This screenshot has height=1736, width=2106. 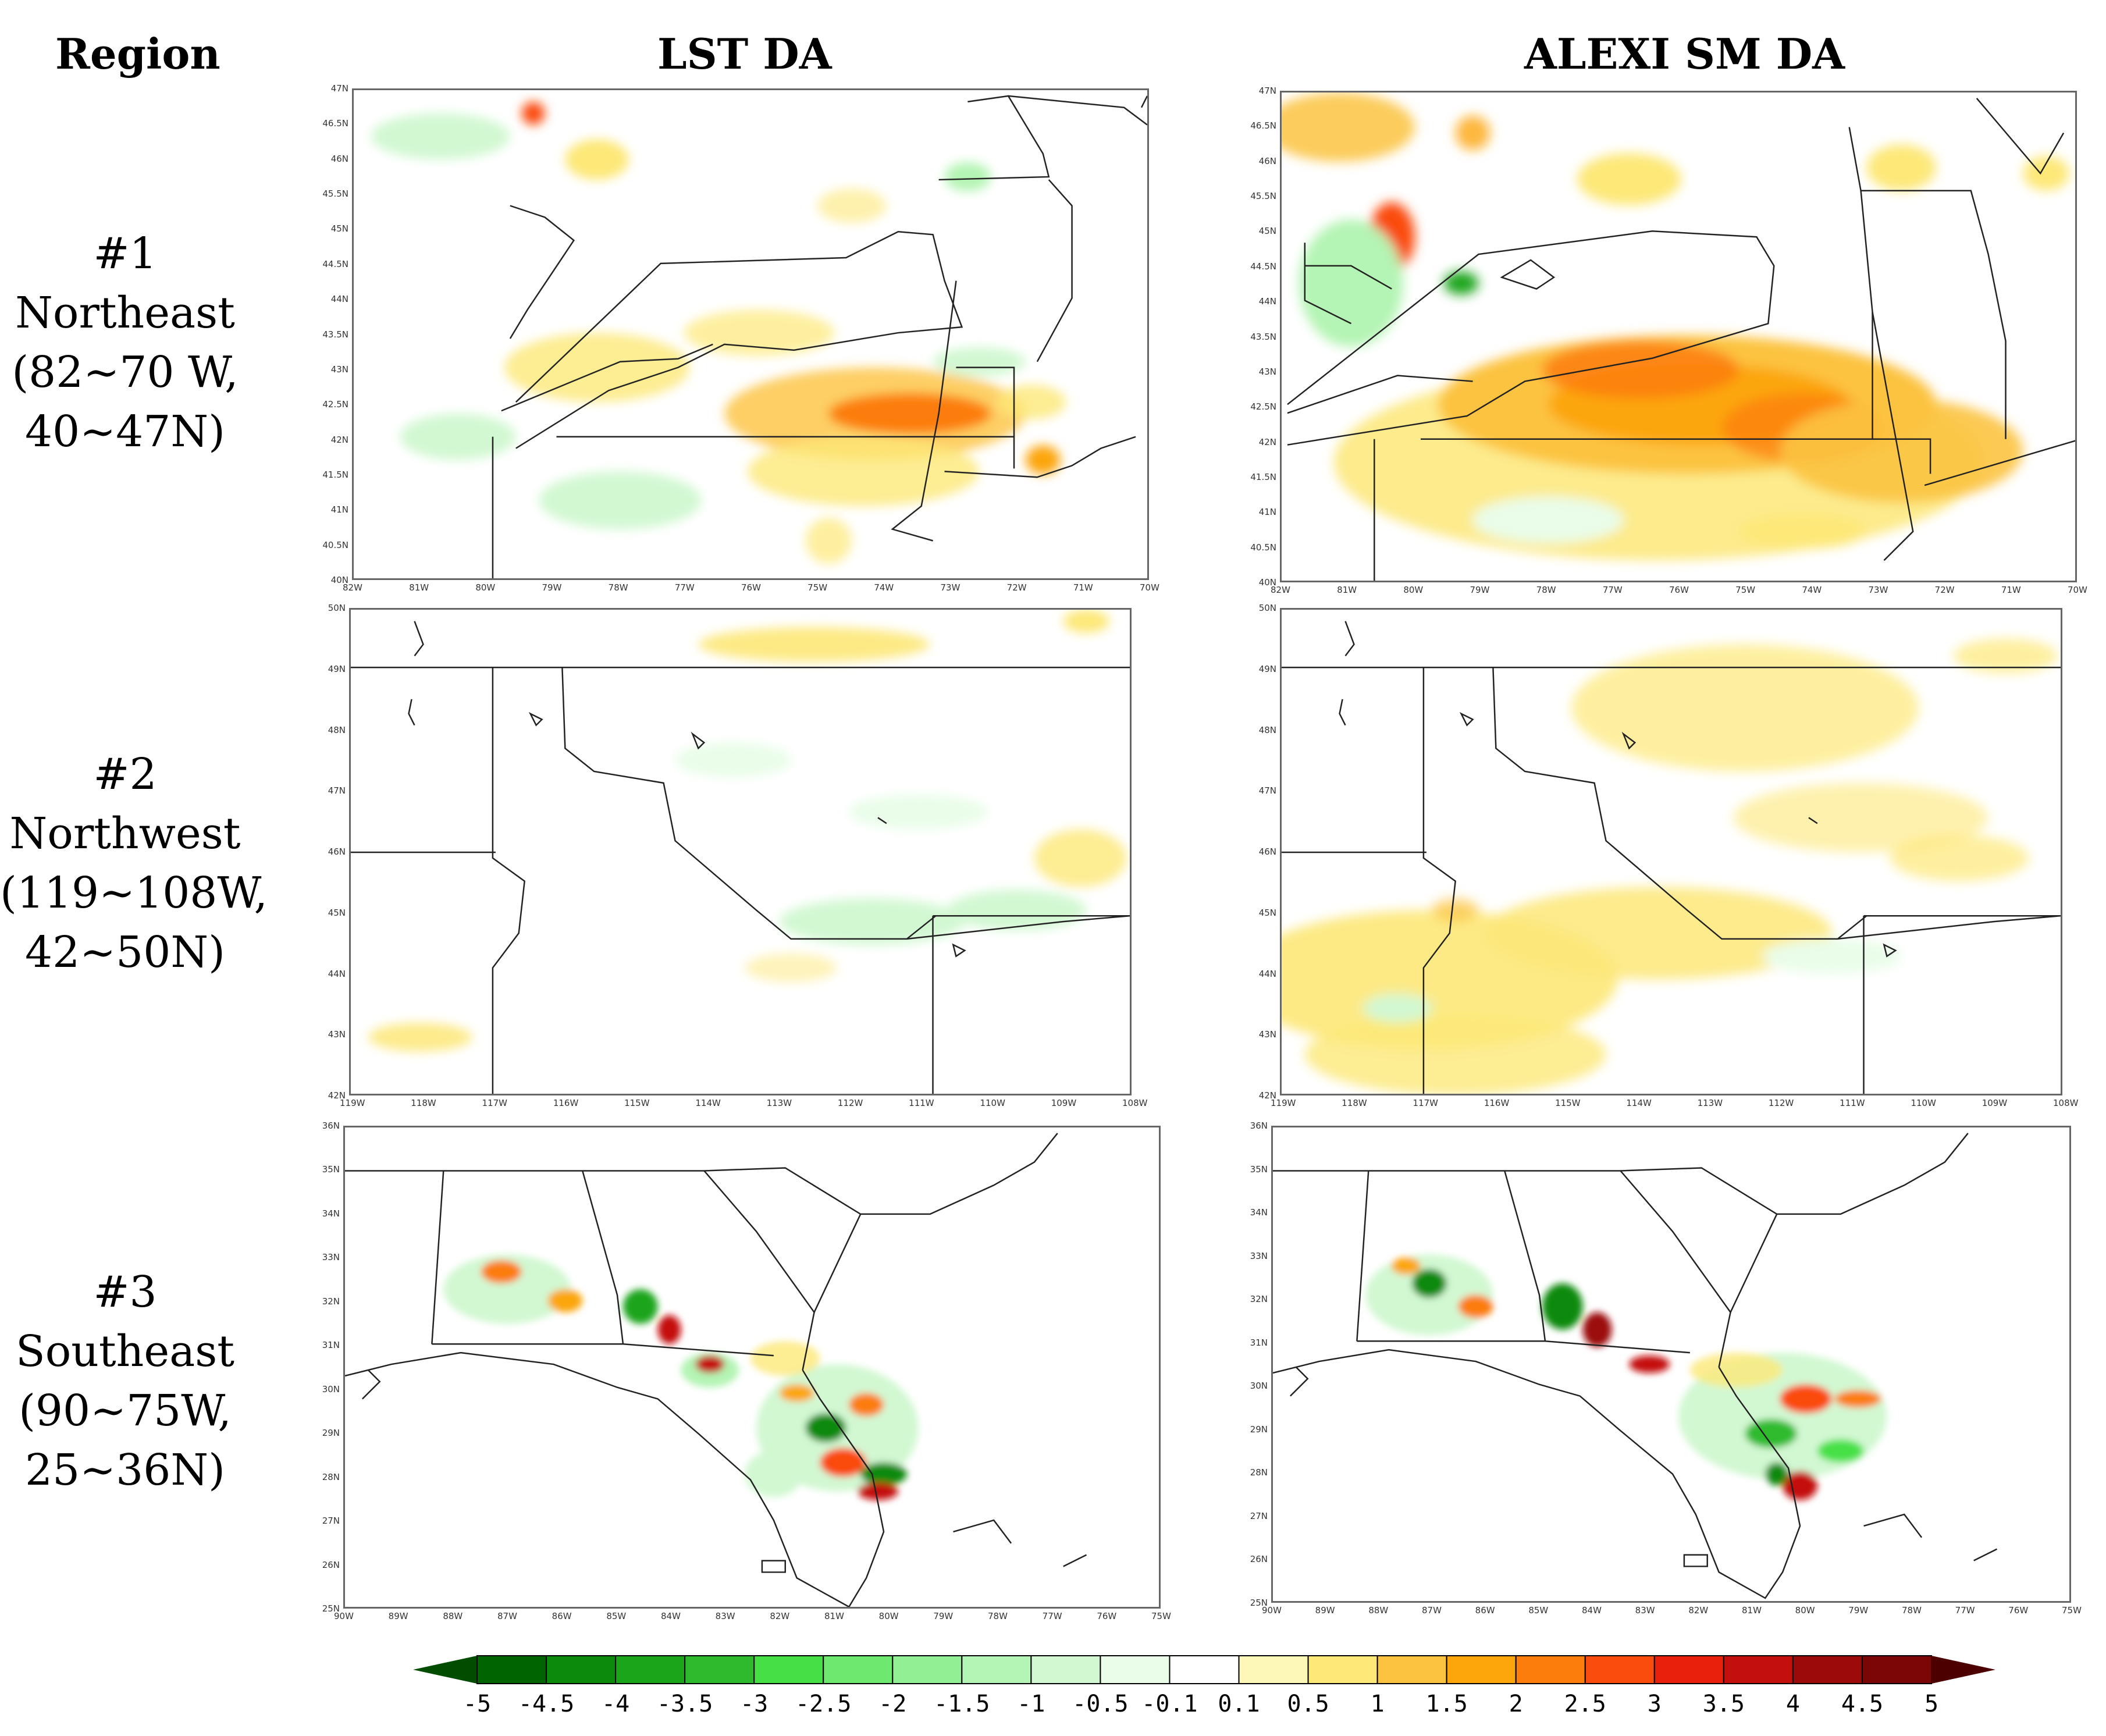 What do you see at coordinates (1169, 1704) in the screenshot?
I see `colorbar-tick-label: -0.1` at bounding box center [1169, 1704].